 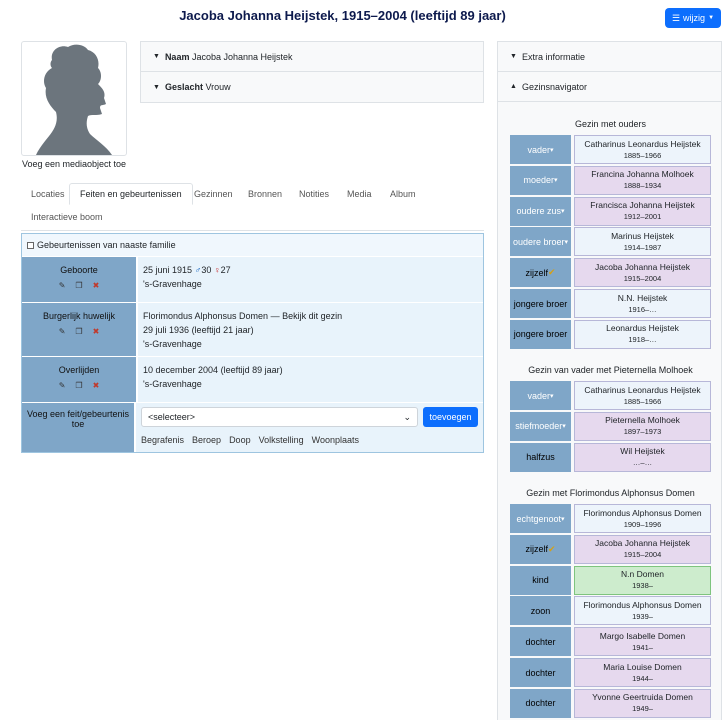 I want to click on person-dates: 1915–2004, so click(x=642, y=278).